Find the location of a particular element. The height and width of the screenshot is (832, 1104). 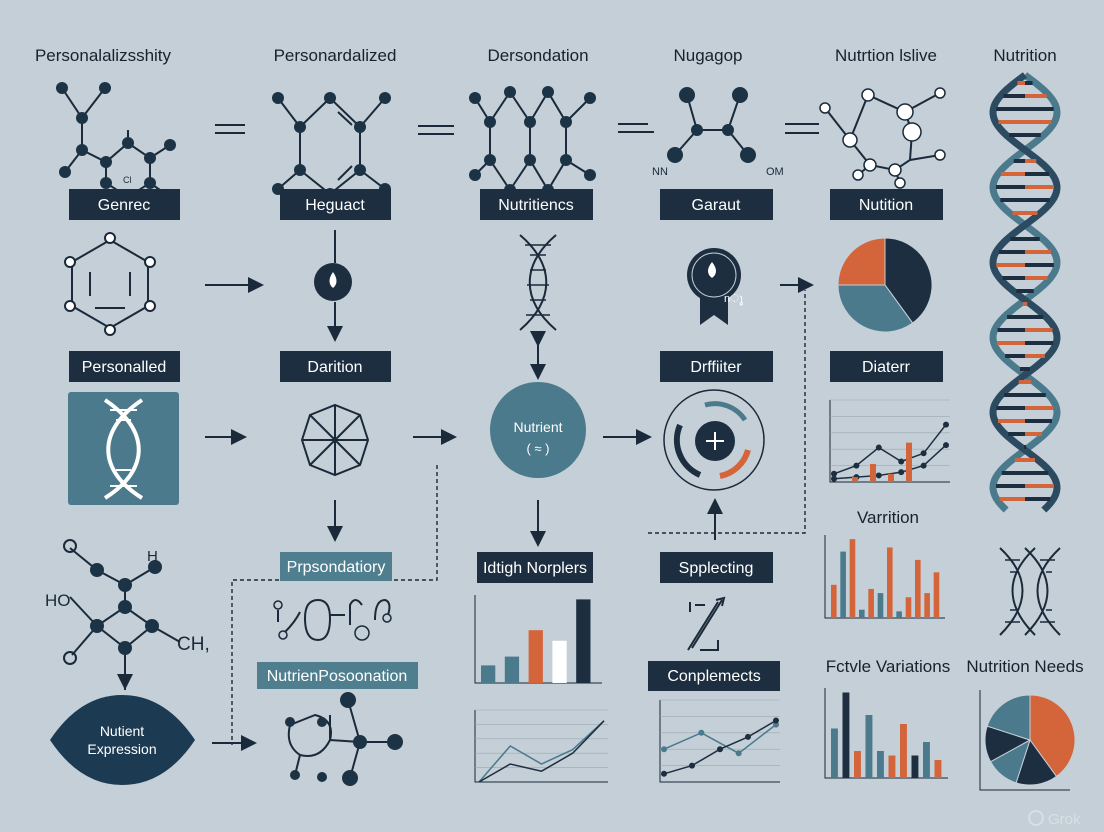

title-4: Nugagop is located at coordinates (707, 55).